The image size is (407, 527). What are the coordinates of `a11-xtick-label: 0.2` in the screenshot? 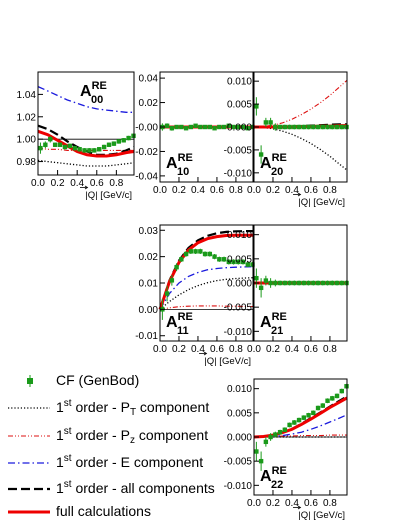 It's located at (179, 349).